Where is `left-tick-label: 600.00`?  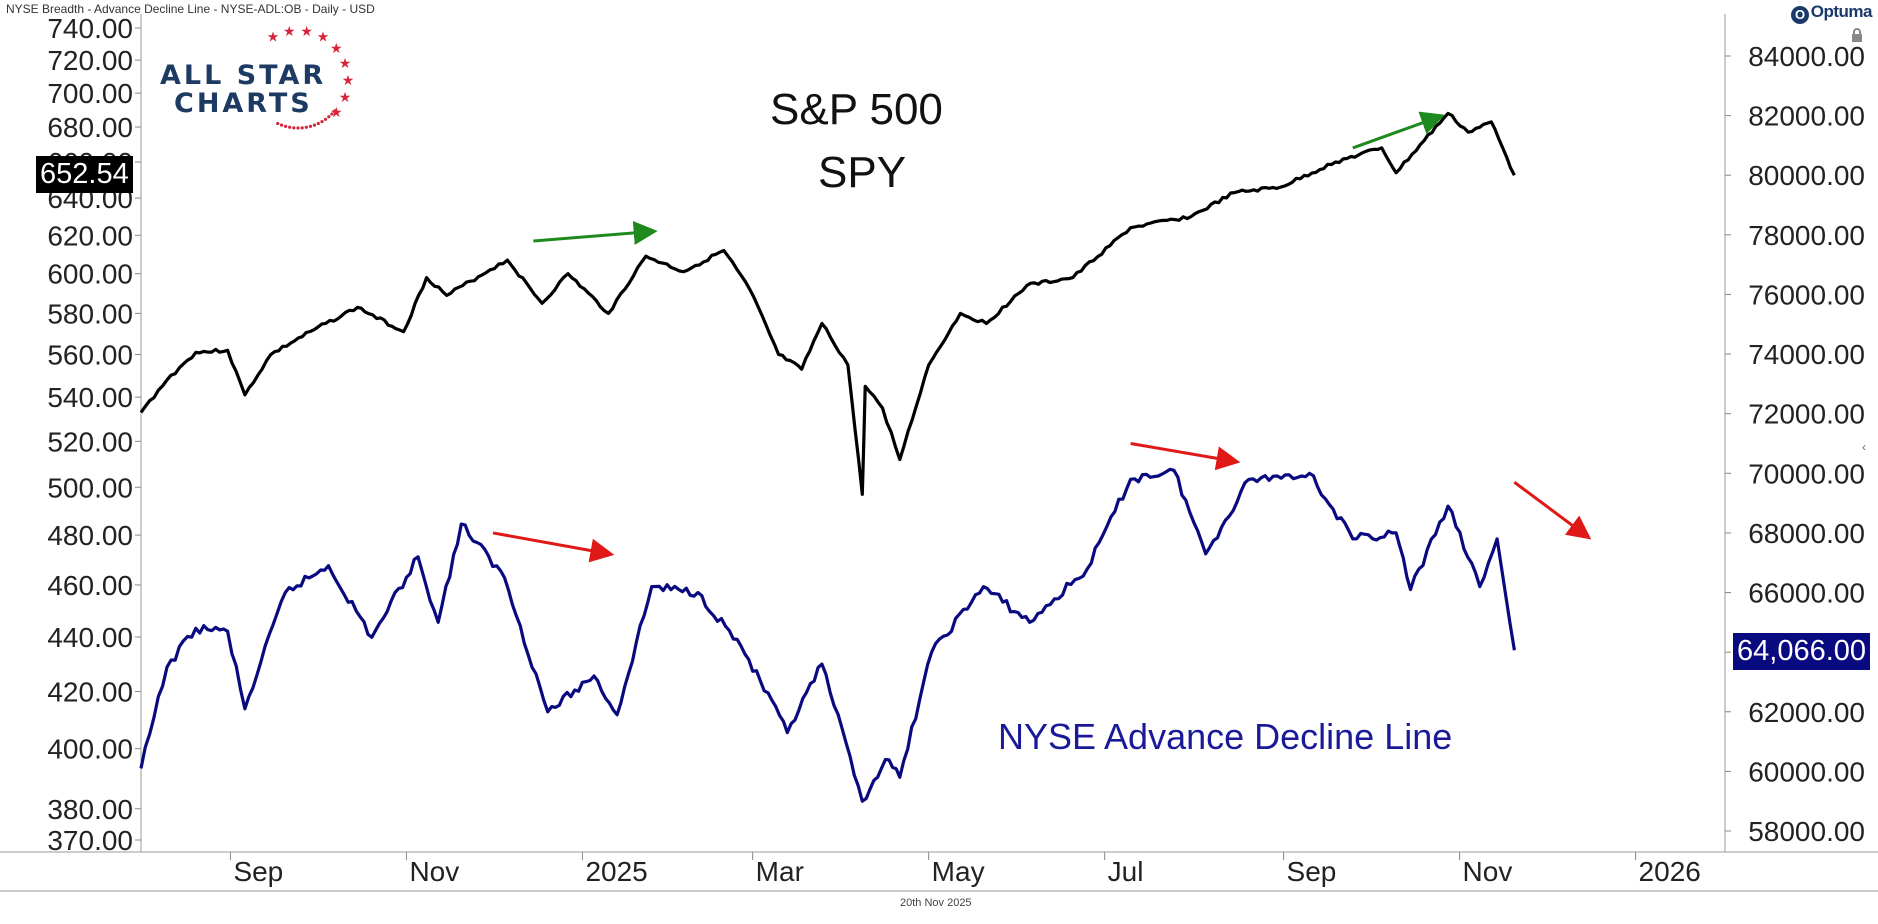
left-tick-label: 600.00 is located at coordinates (90, 274).